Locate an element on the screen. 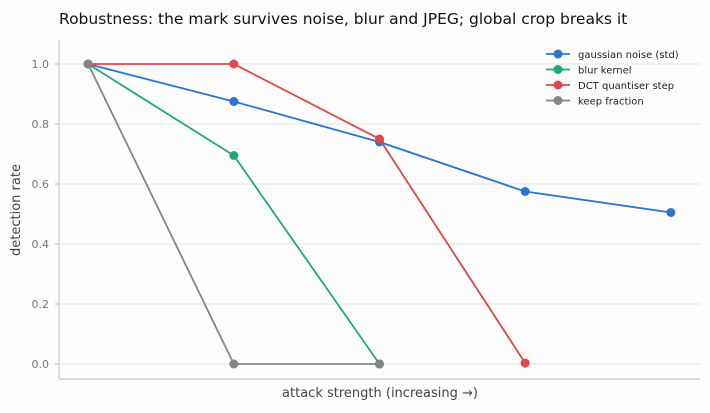 This screenshot has height=413, width=710. legend-label: DCT quantiser step is located at coordinates (626, 86).